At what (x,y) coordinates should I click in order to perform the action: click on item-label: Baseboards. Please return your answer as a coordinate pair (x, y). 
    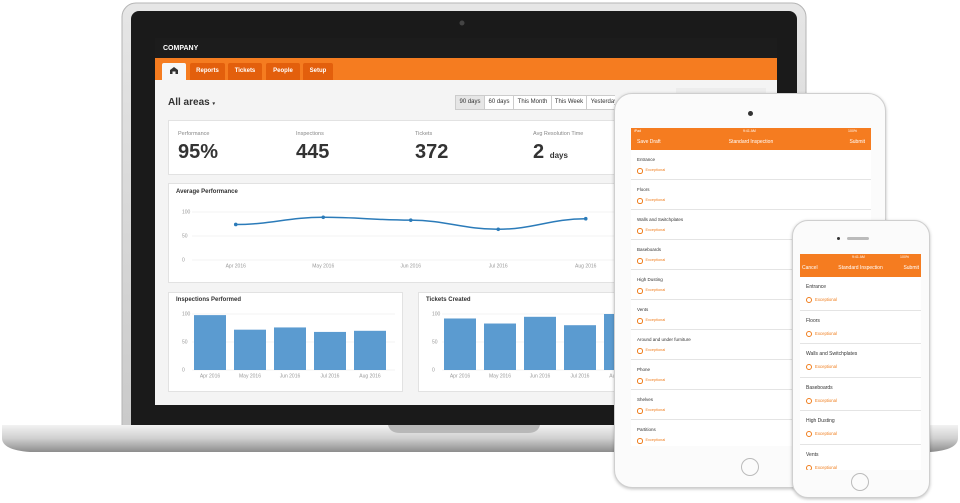
    Looking at the image, I should click on (649, 249).